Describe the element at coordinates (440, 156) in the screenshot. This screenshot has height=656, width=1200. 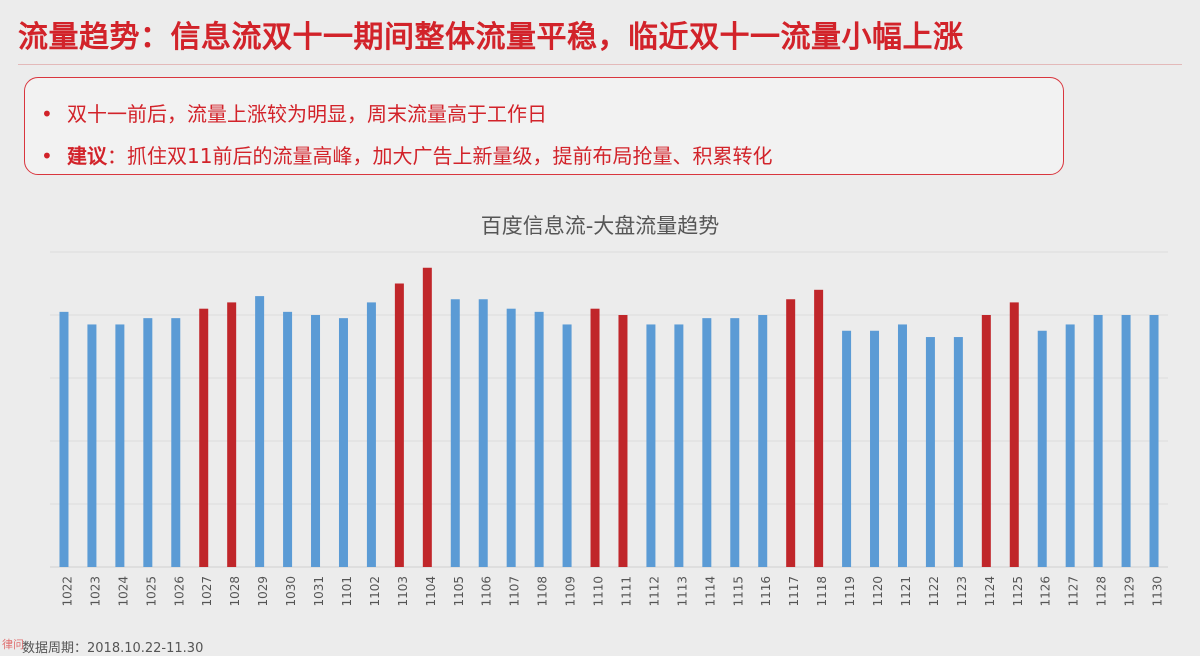
I see `insight-text-2: ：抓住双11前后的流量高峰，加大广告上新量级，提前布局抢量、积累转化` at that location.